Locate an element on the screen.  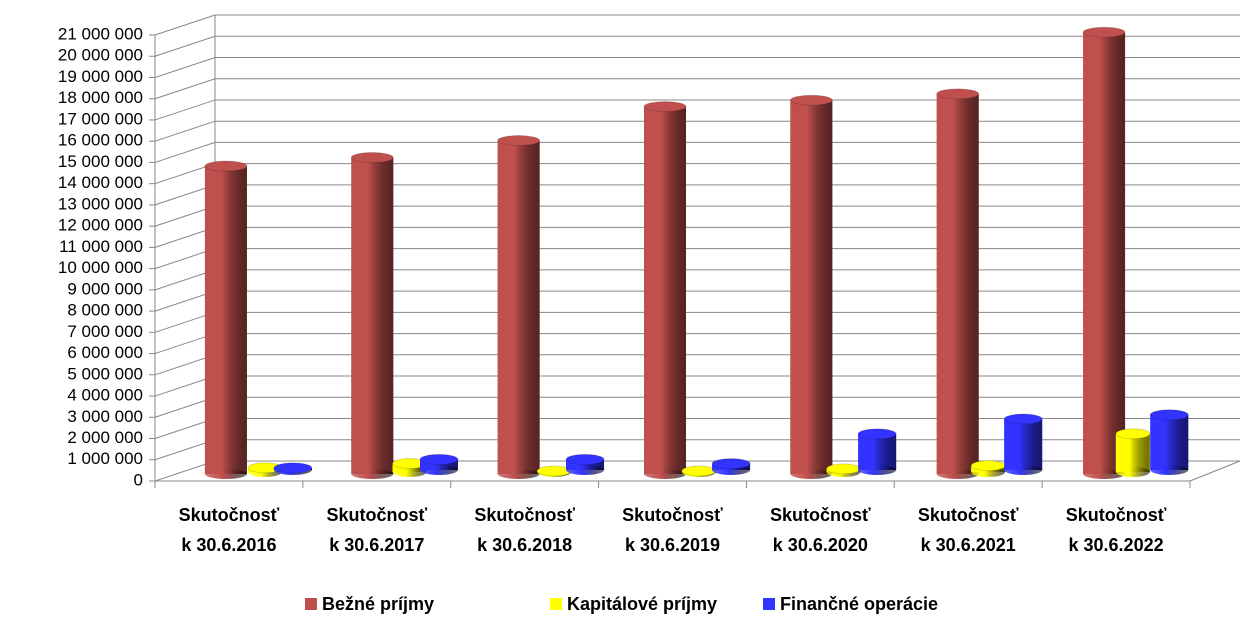
legend-label: Bežné príjmy is located at coordinates (378, 604).